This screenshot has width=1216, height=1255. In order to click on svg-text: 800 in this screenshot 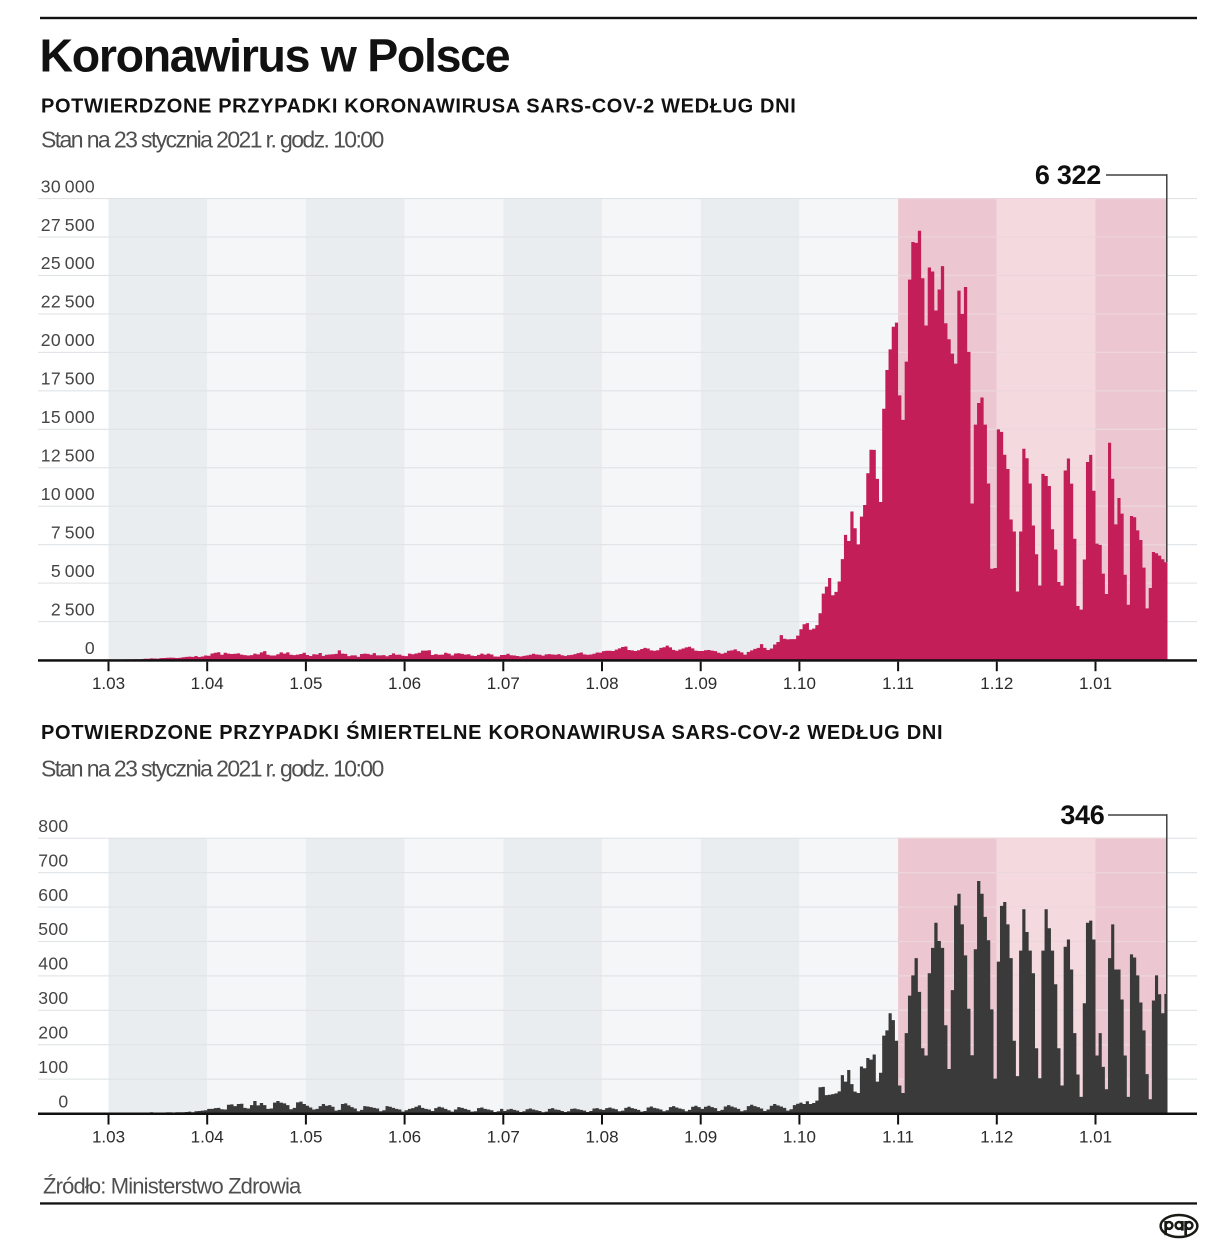, I will do `click(53, 826)`.